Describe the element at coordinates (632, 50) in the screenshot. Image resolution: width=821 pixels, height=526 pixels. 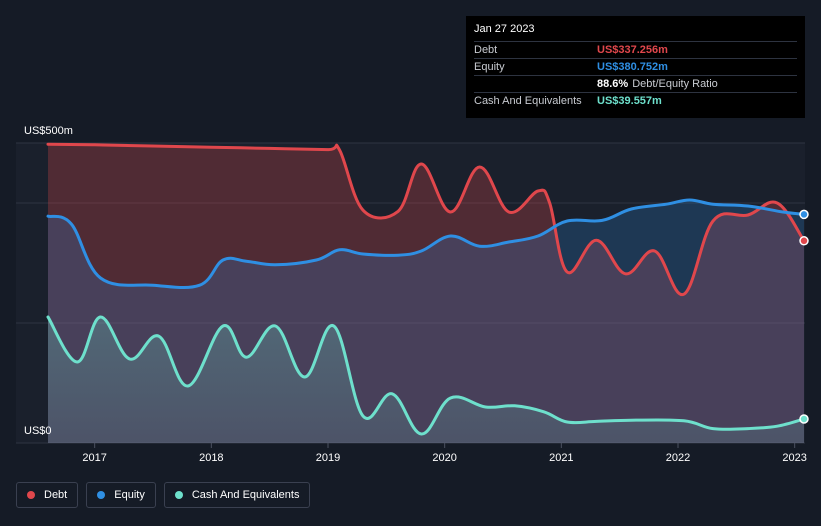
I see `tooltip-debt-value: US$337.256m` at that location.